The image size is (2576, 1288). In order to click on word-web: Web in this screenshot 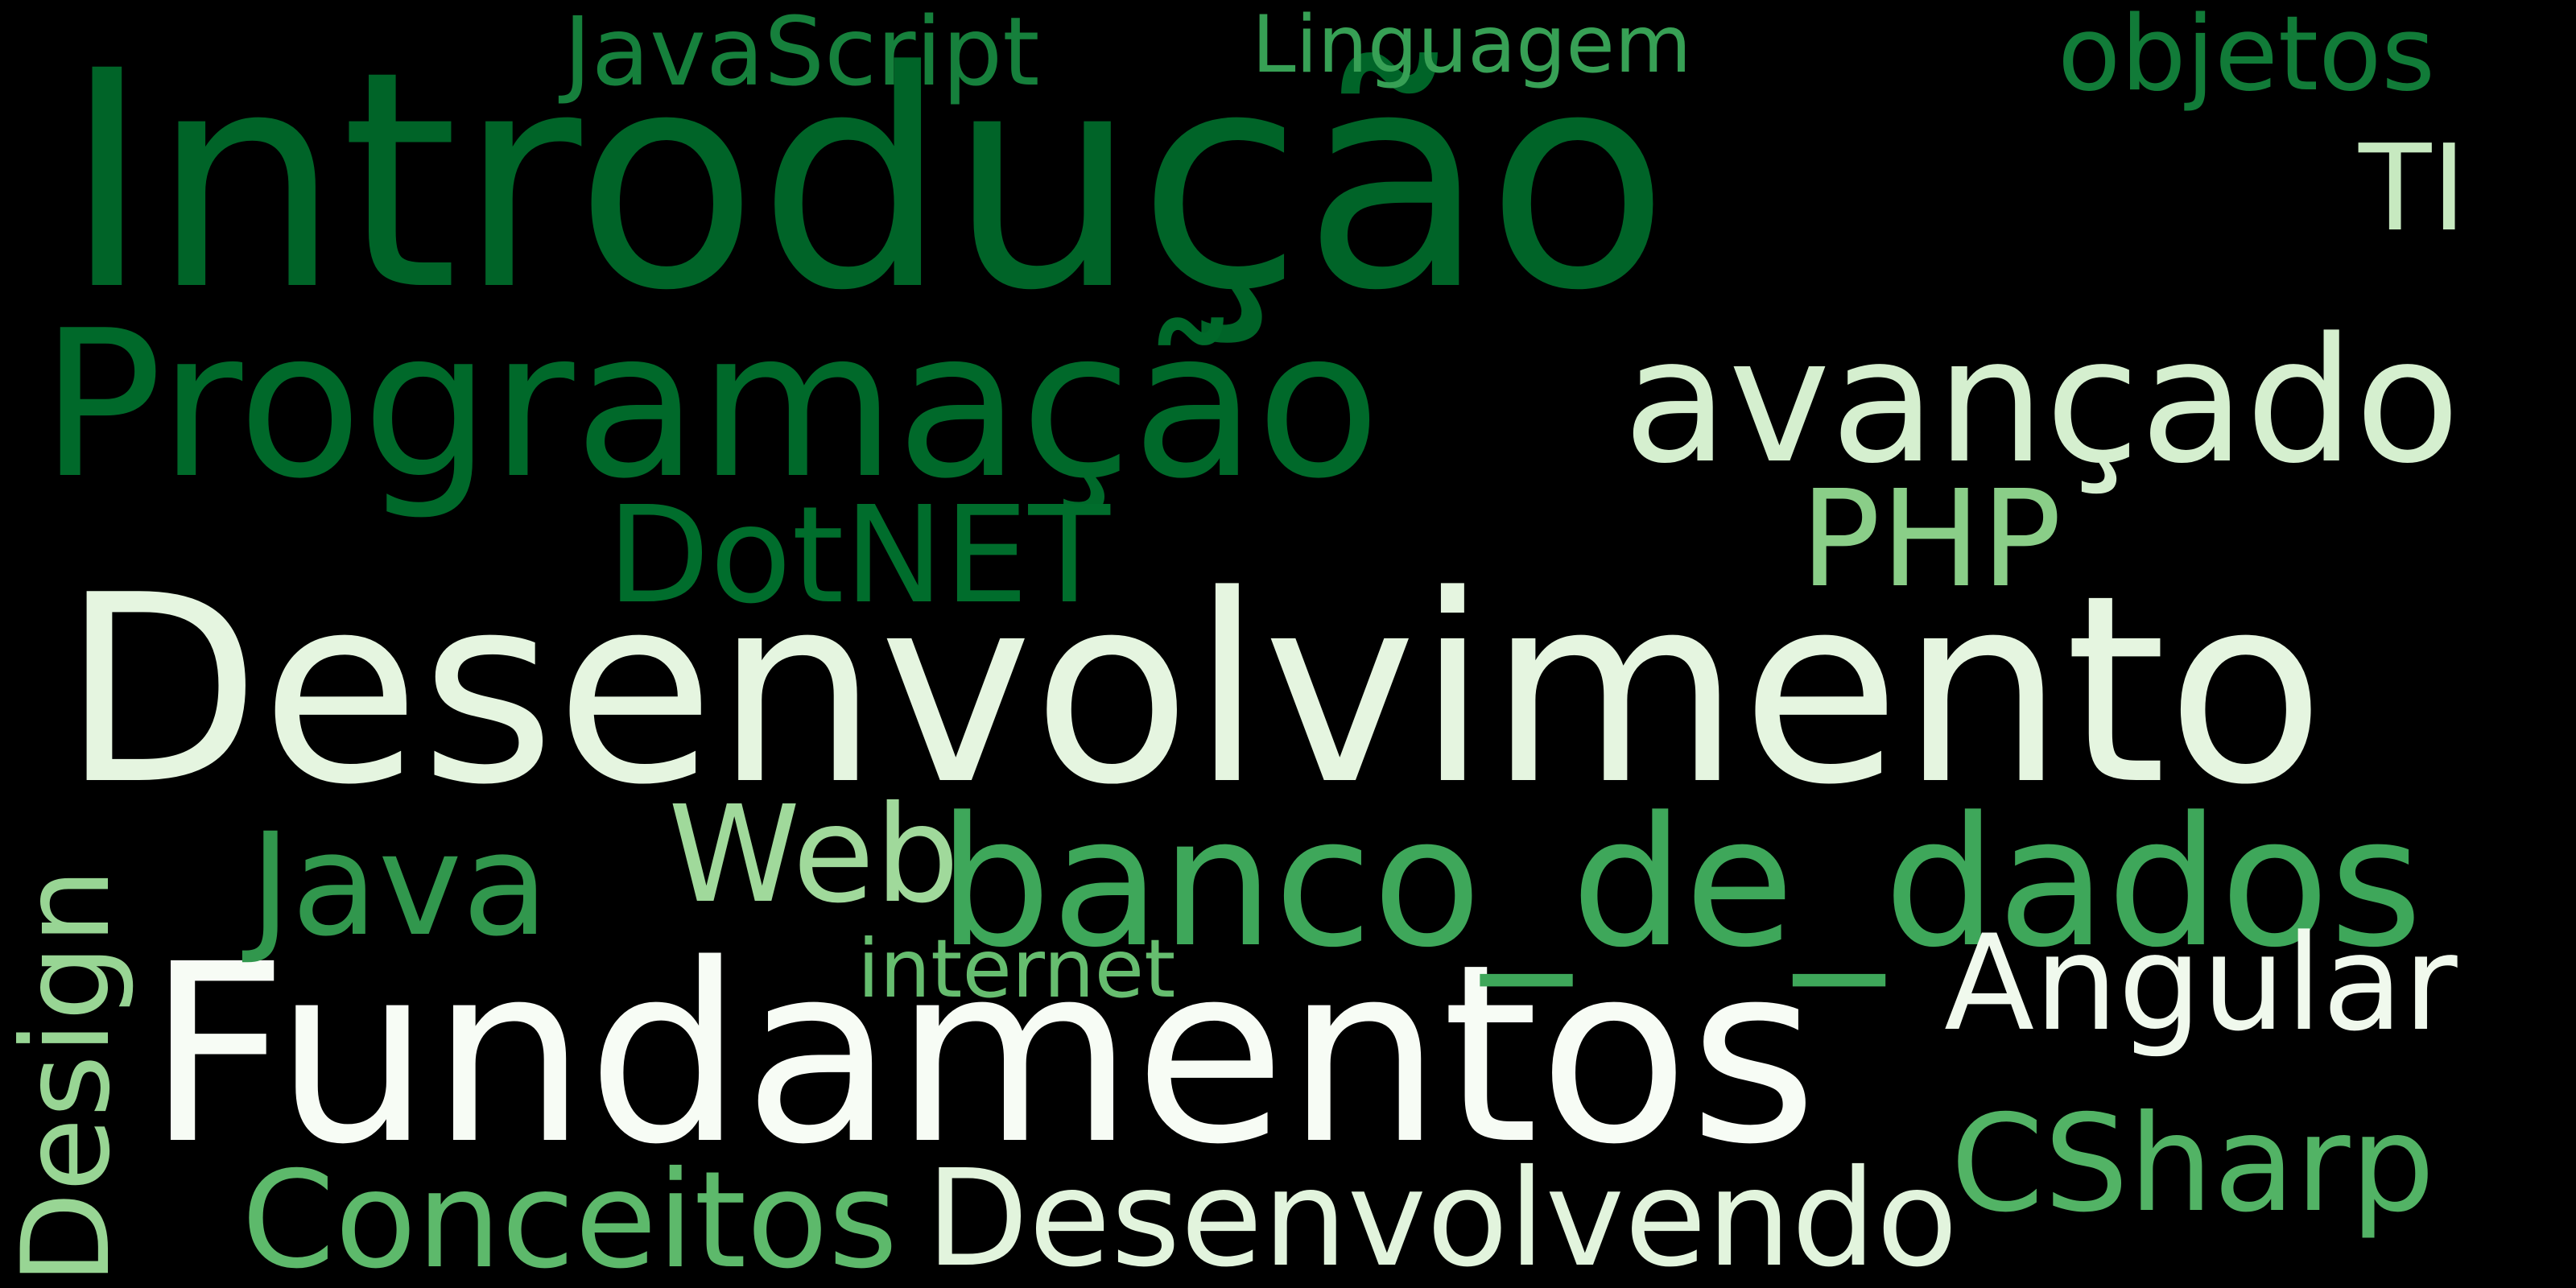, I will do `click(814, 855)`.